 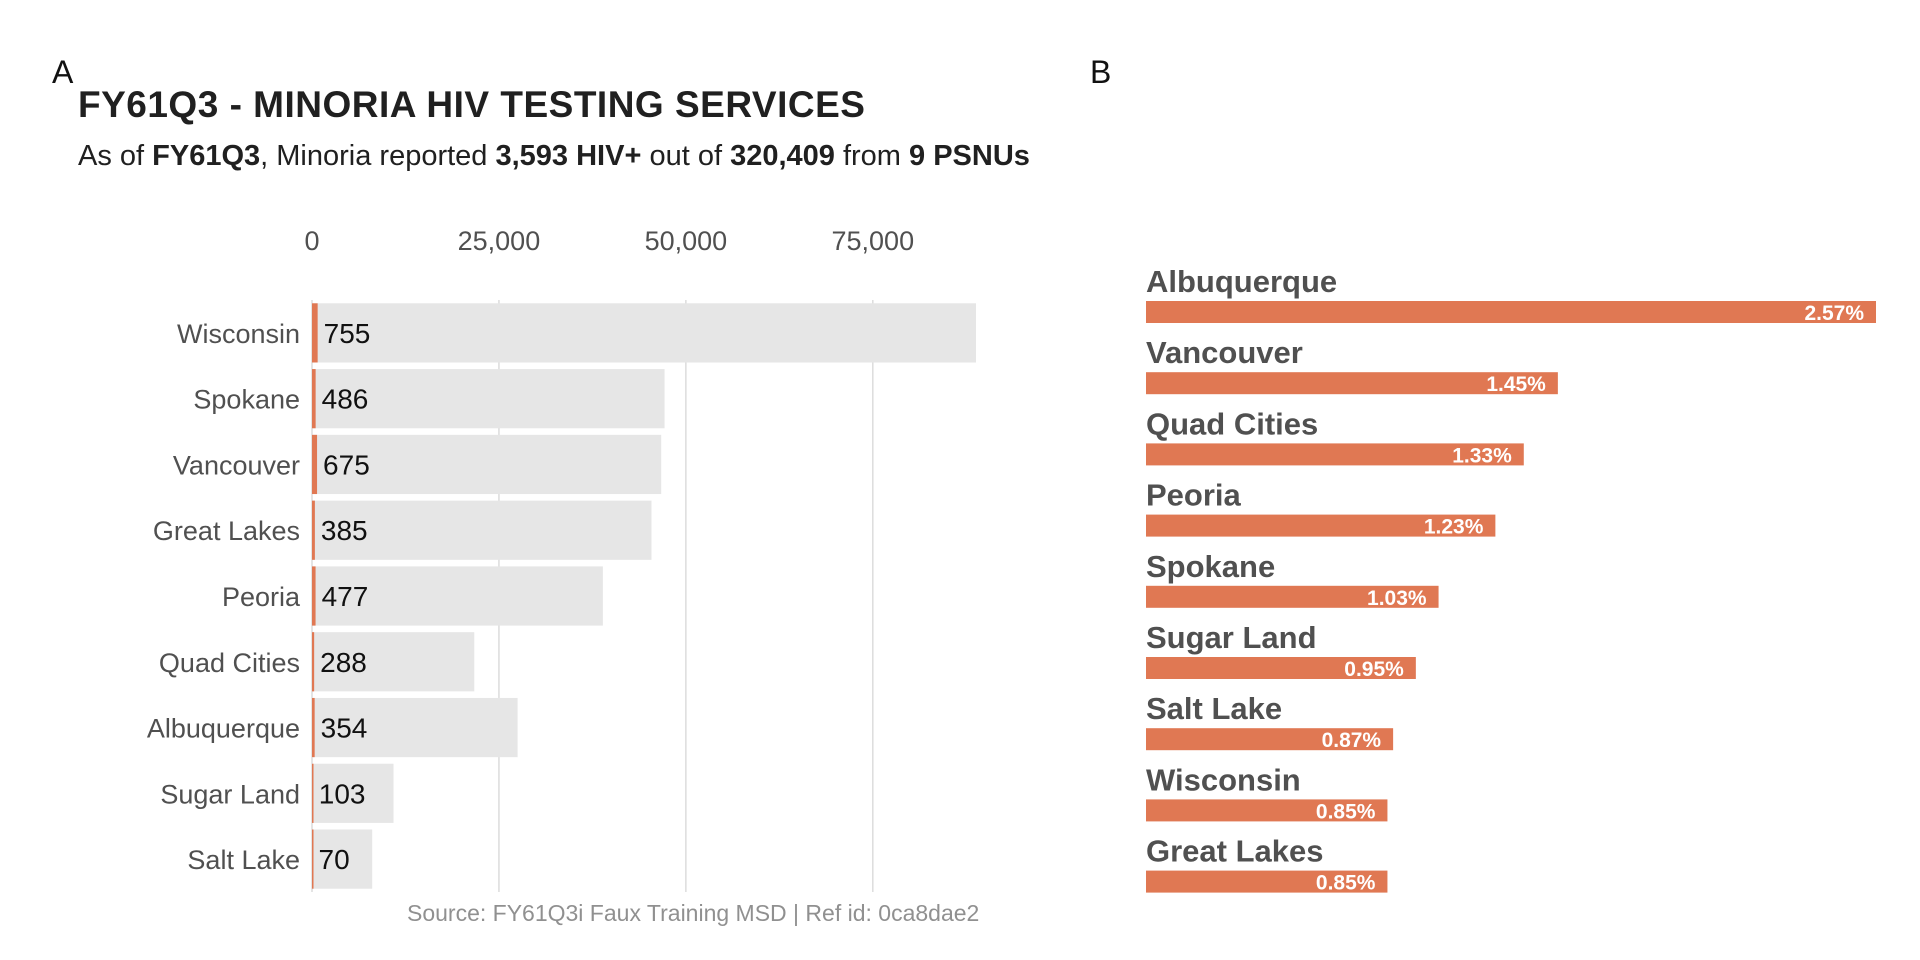 I want to click on category-label-a-8: Salt Lake, so click(x=243, y=860).